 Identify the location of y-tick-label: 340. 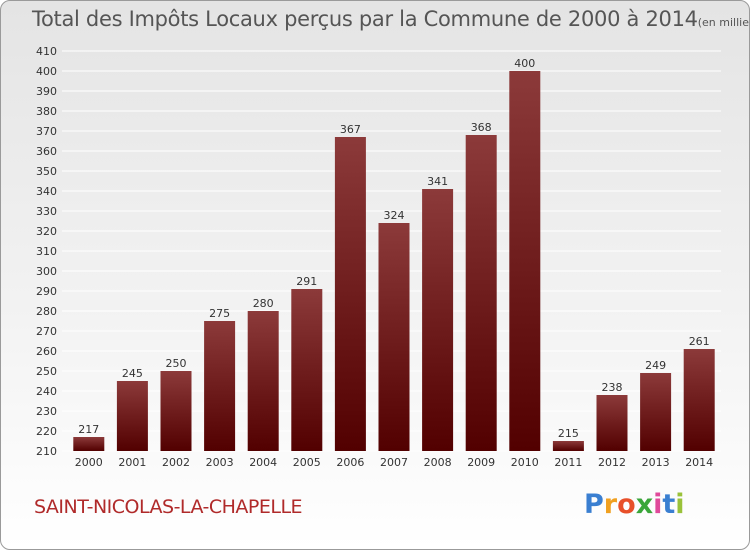
(46, 191).